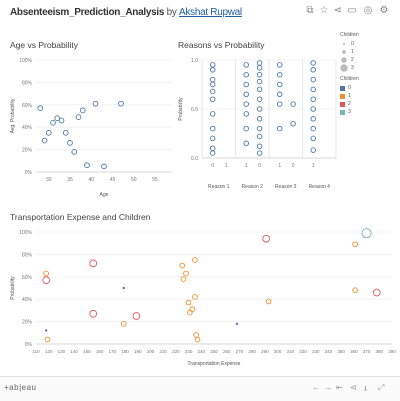 This screenshot has width=400, height=401. Describe the element at coordinates (253, 187) in the screenshot. I see `facet-label: Reason 2` at that location.